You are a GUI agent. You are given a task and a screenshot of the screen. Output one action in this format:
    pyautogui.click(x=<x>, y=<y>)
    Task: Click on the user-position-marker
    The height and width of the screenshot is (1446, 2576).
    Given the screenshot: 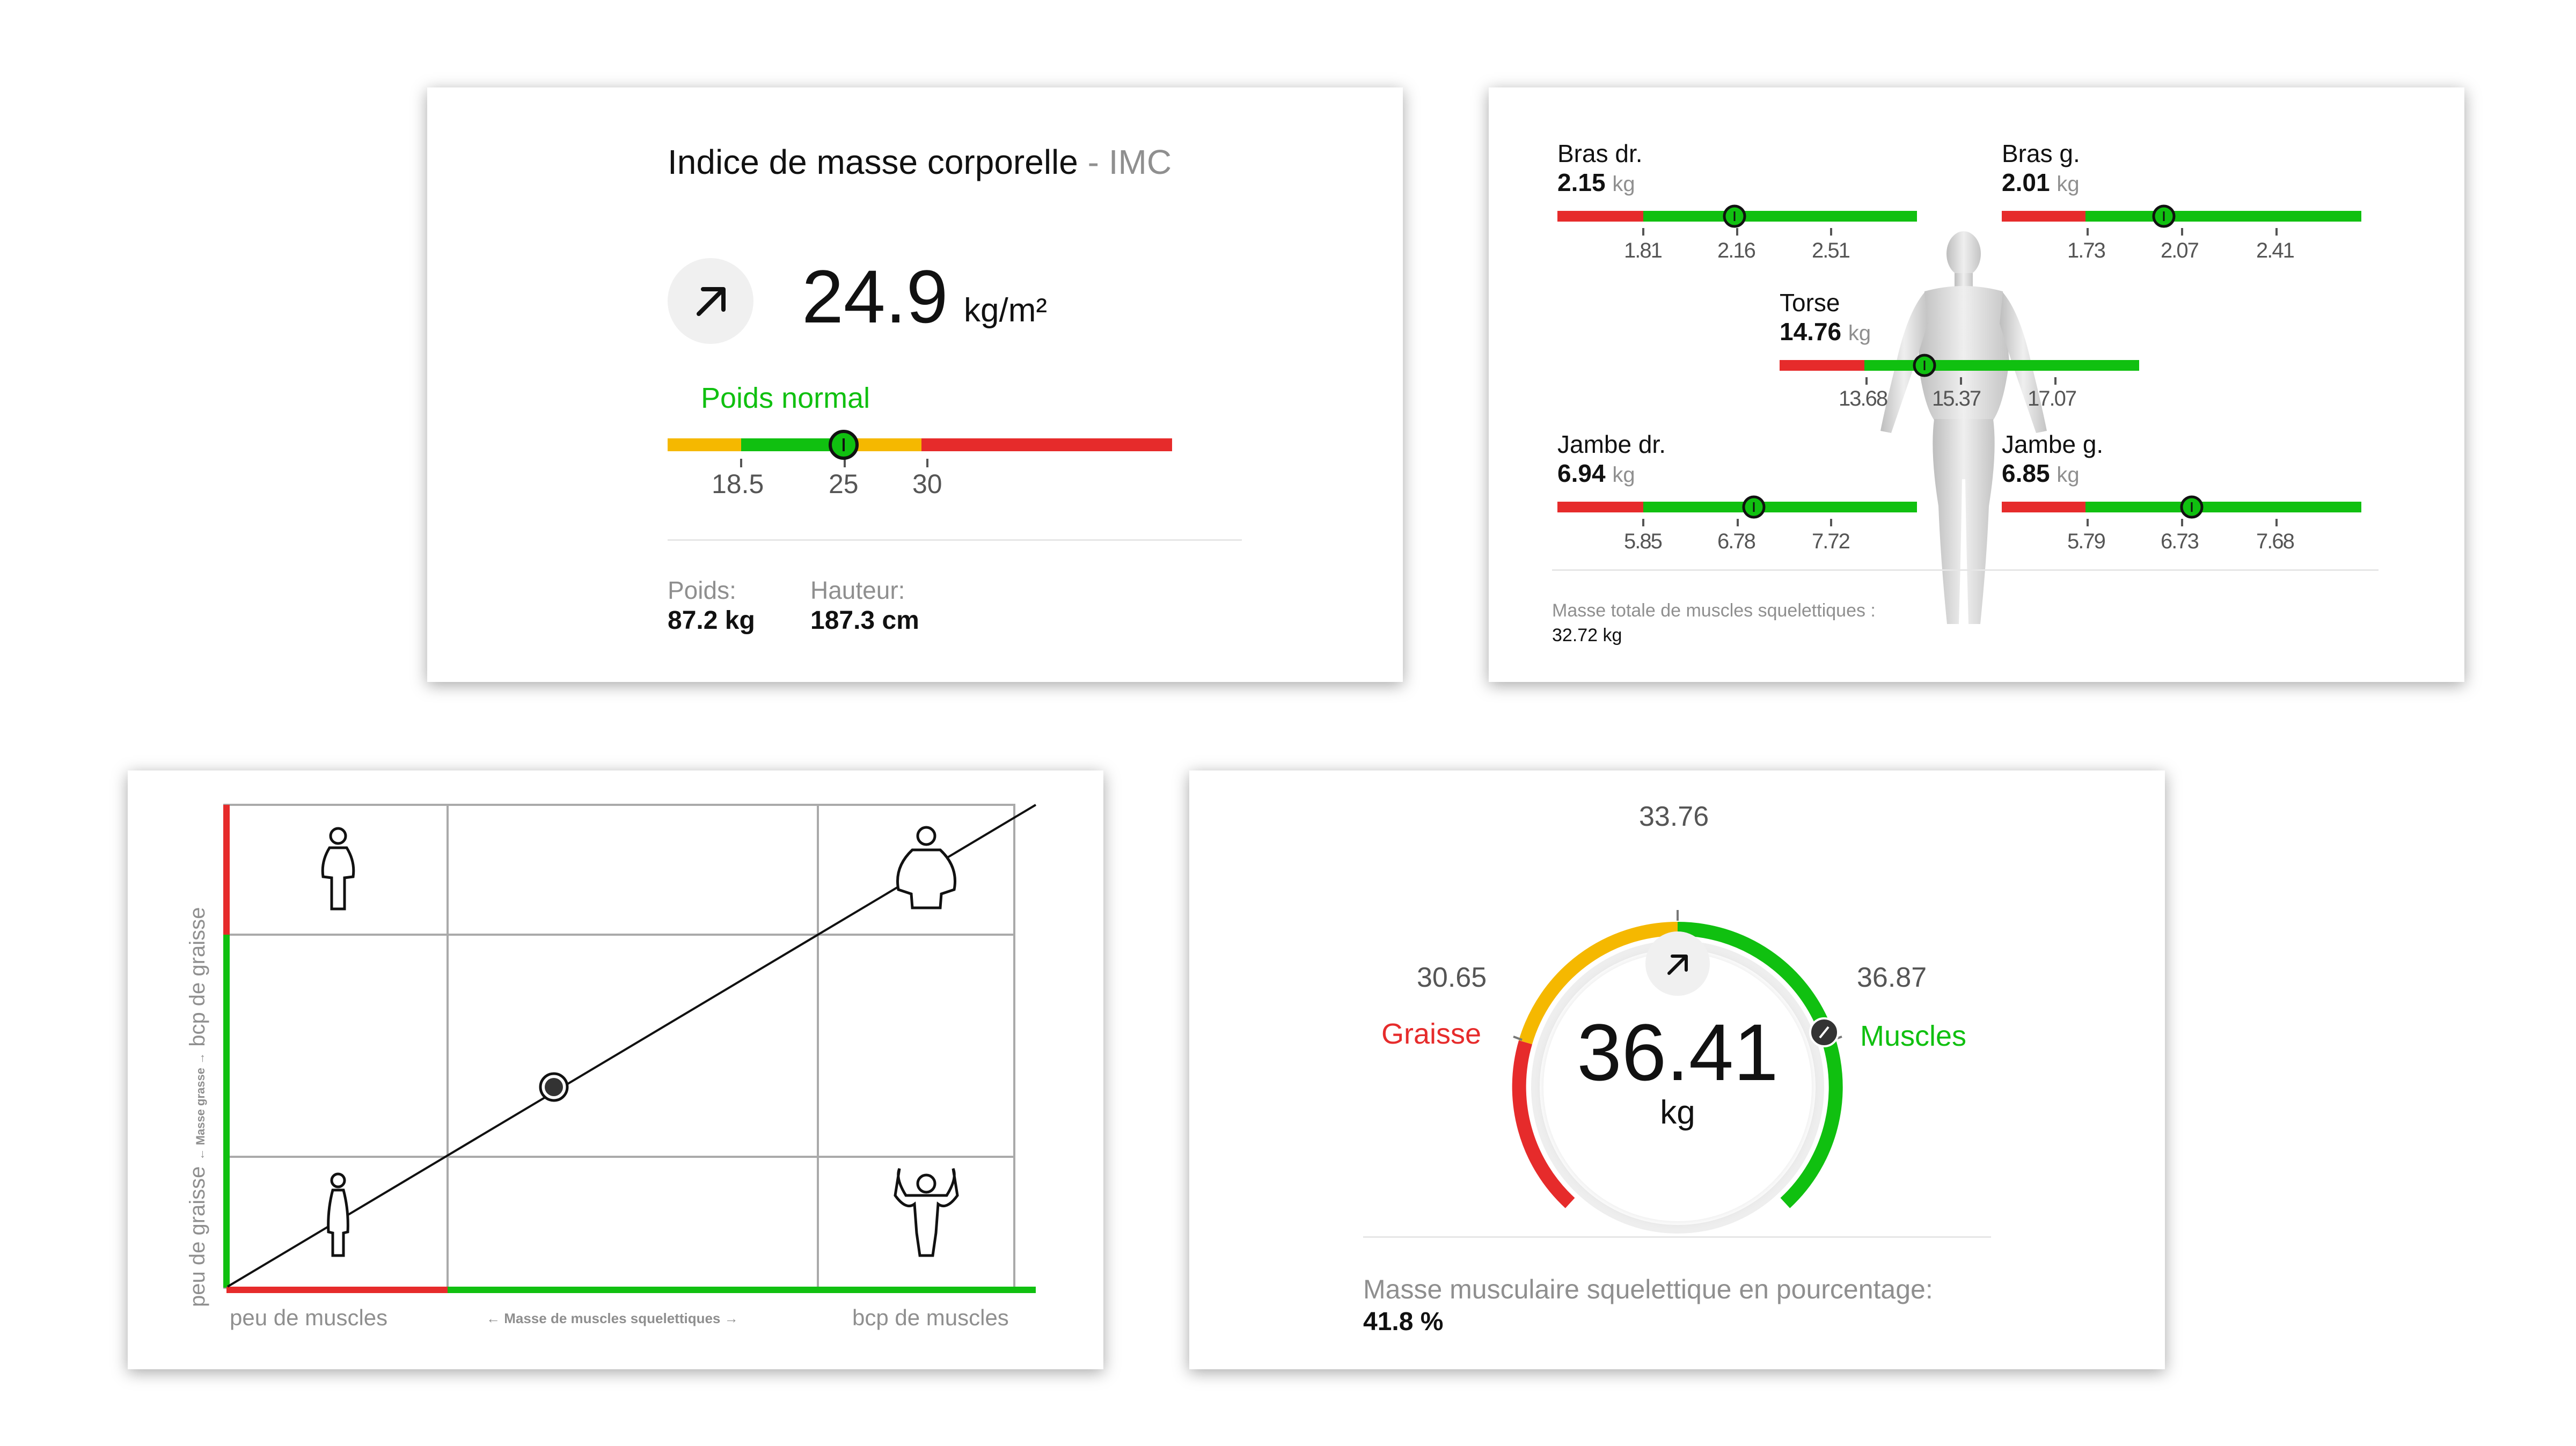 What is the action you would take?
    pyautogui.click(x=554, y=1087)
    